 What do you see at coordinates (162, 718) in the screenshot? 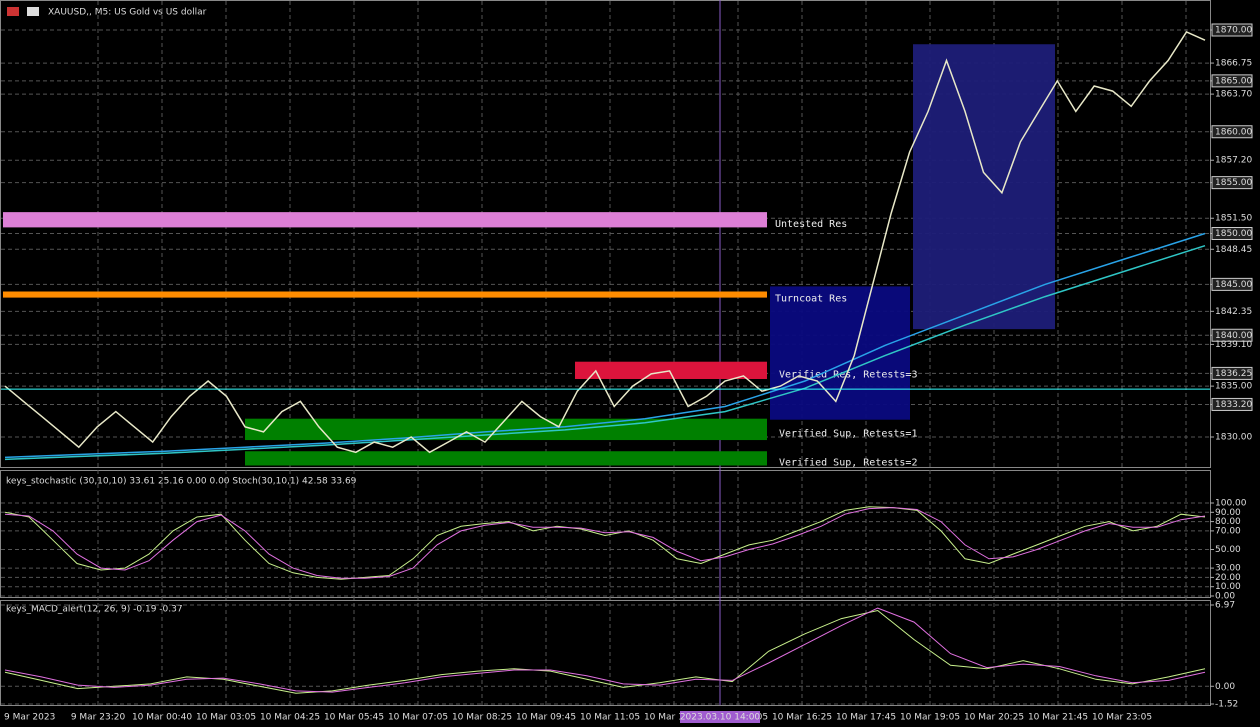
I see `time-label: 10 Mar 00:40` at bounding box center [162, 718].